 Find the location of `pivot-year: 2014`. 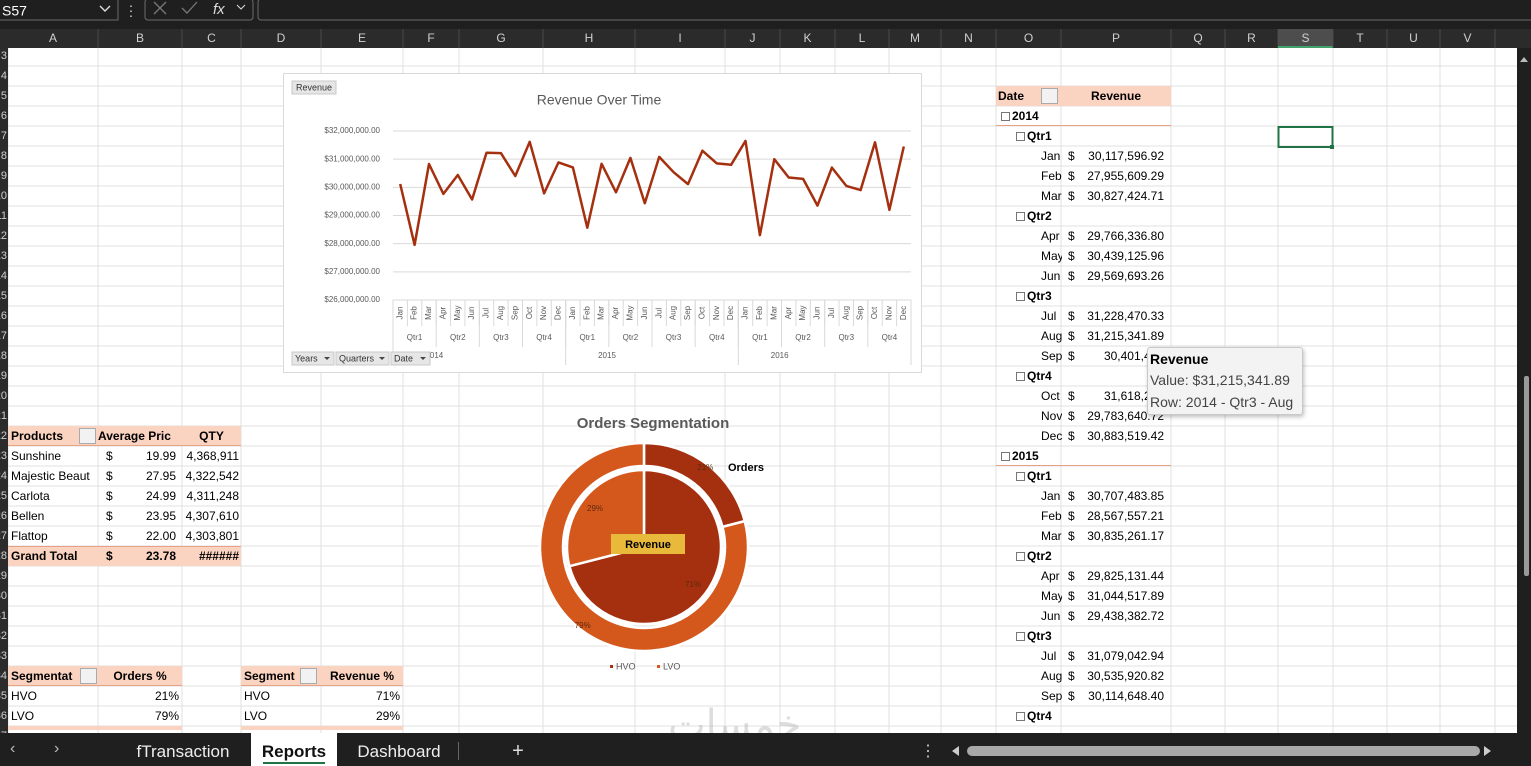

pivot-year: 2014 is located at coordinates (1025, 116).